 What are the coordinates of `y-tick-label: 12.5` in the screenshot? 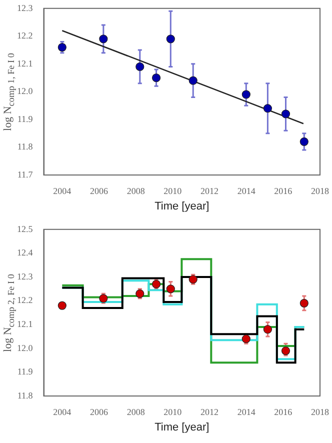 It's located at (25, 229).